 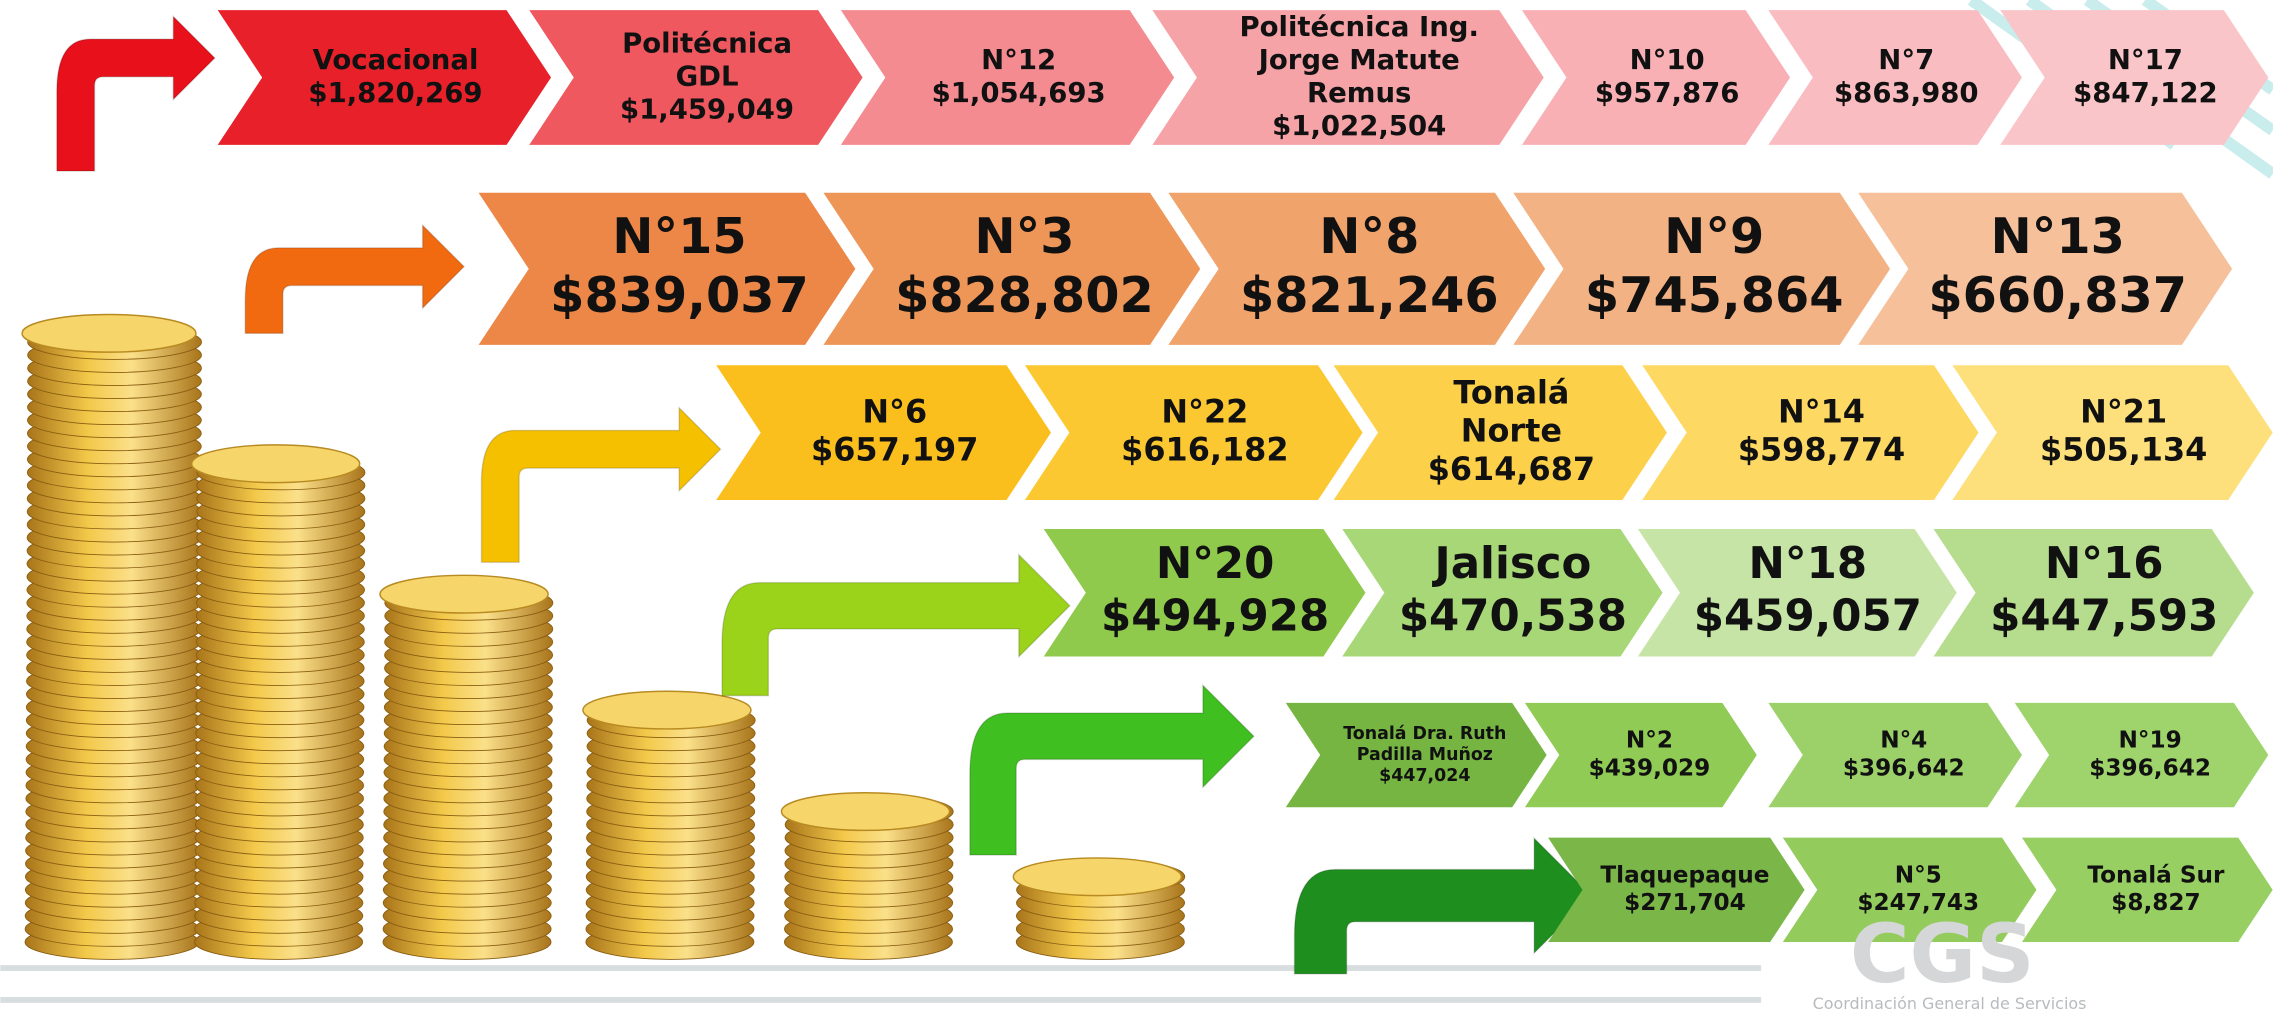 What do you see at coordinates (1424, 734) in the screenshot?
I see `chevron-label: Tonalá Dra. Ruth` at bounding box center [1424, 734].